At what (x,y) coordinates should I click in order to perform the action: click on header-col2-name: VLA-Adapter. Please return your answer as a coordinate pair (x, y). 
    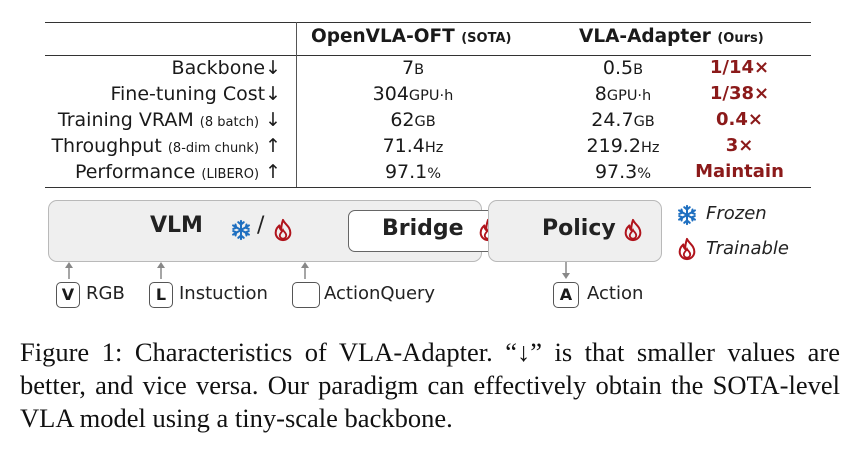
    Looking at the image, I should click on (645, 36).